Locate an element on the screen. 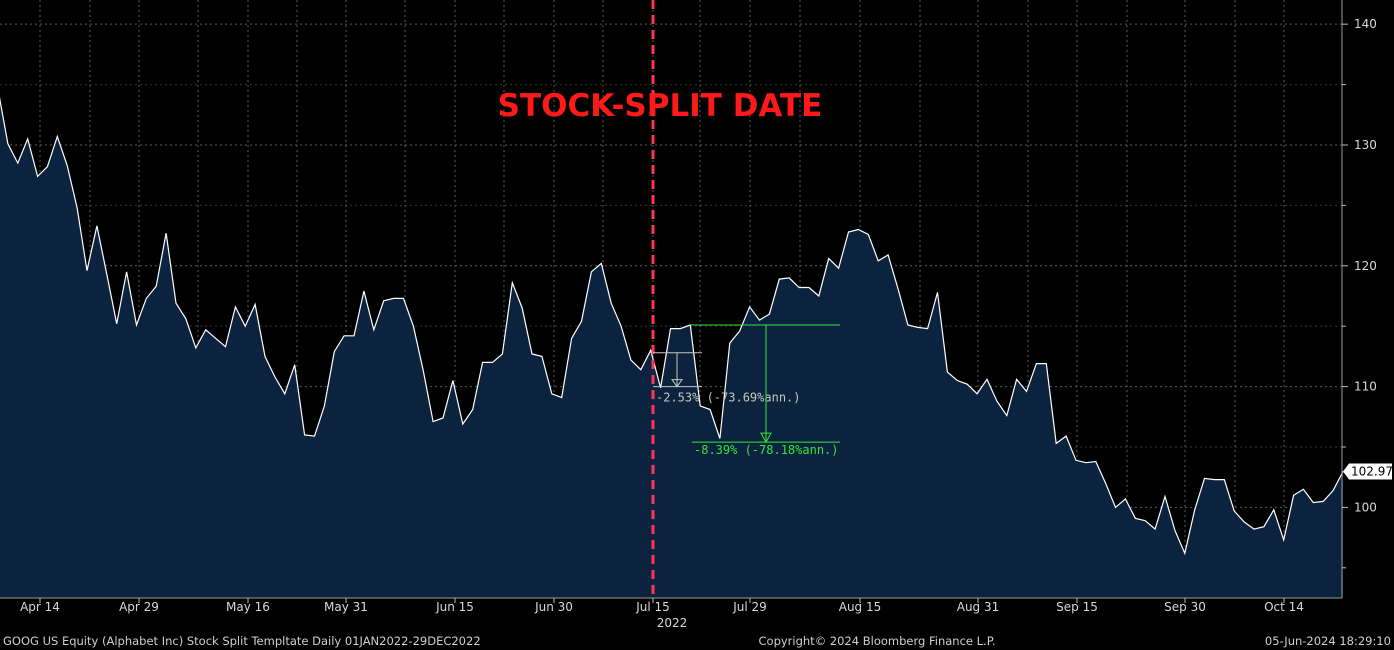 The width and height of the screenshot is (1394, 650). x-tick-label: May 31 is located at coordinates (346, 607).